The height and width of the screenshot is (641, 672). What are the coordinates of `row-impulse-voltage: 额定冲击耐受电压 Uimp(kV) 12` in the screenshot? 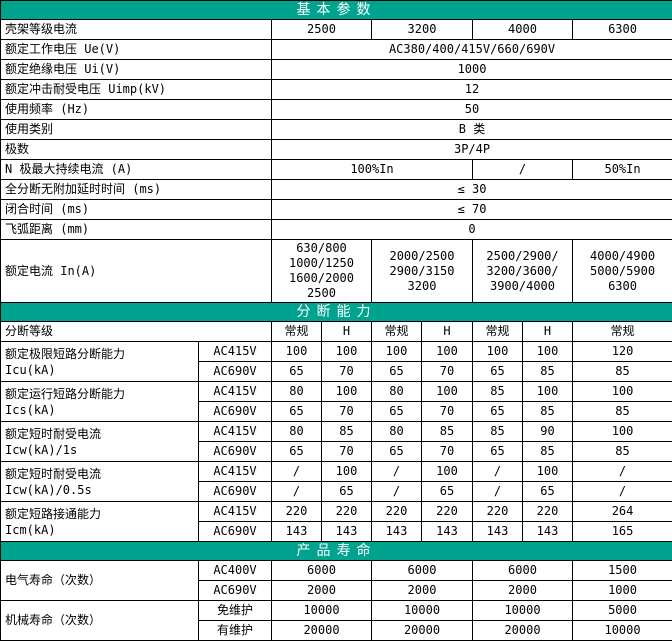 It's located at (336, 90).